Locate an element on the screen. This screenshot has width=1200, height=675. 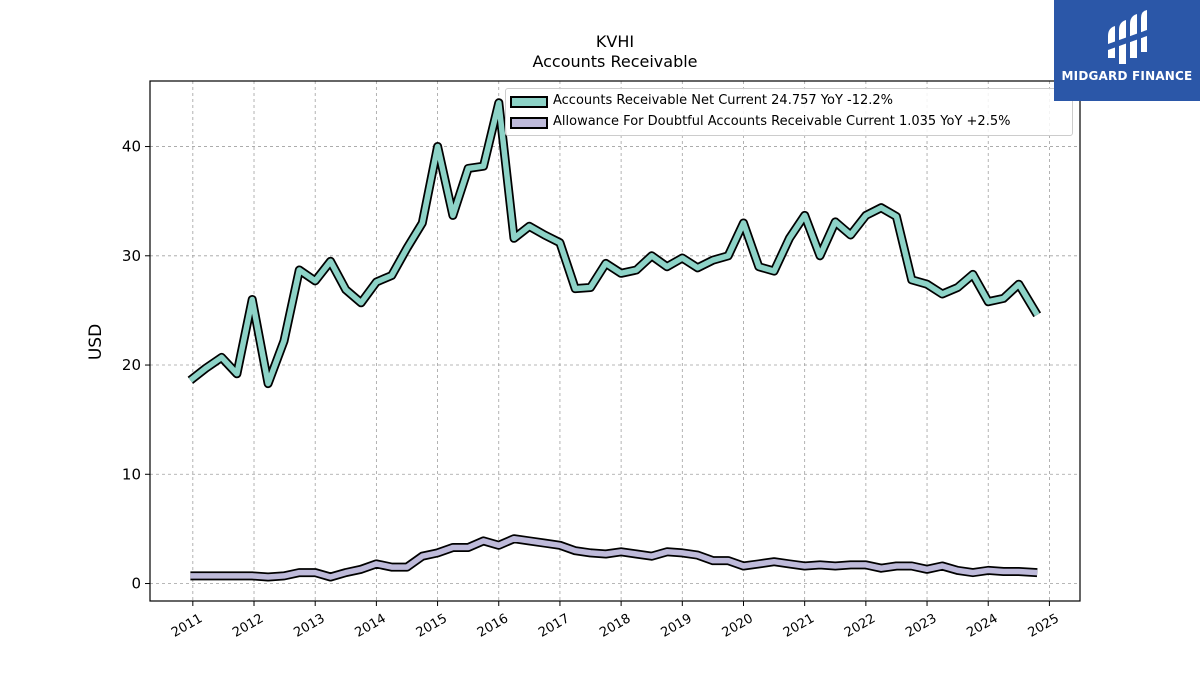
x-tick-label: 2025 is located at coordinates (1044, 626).